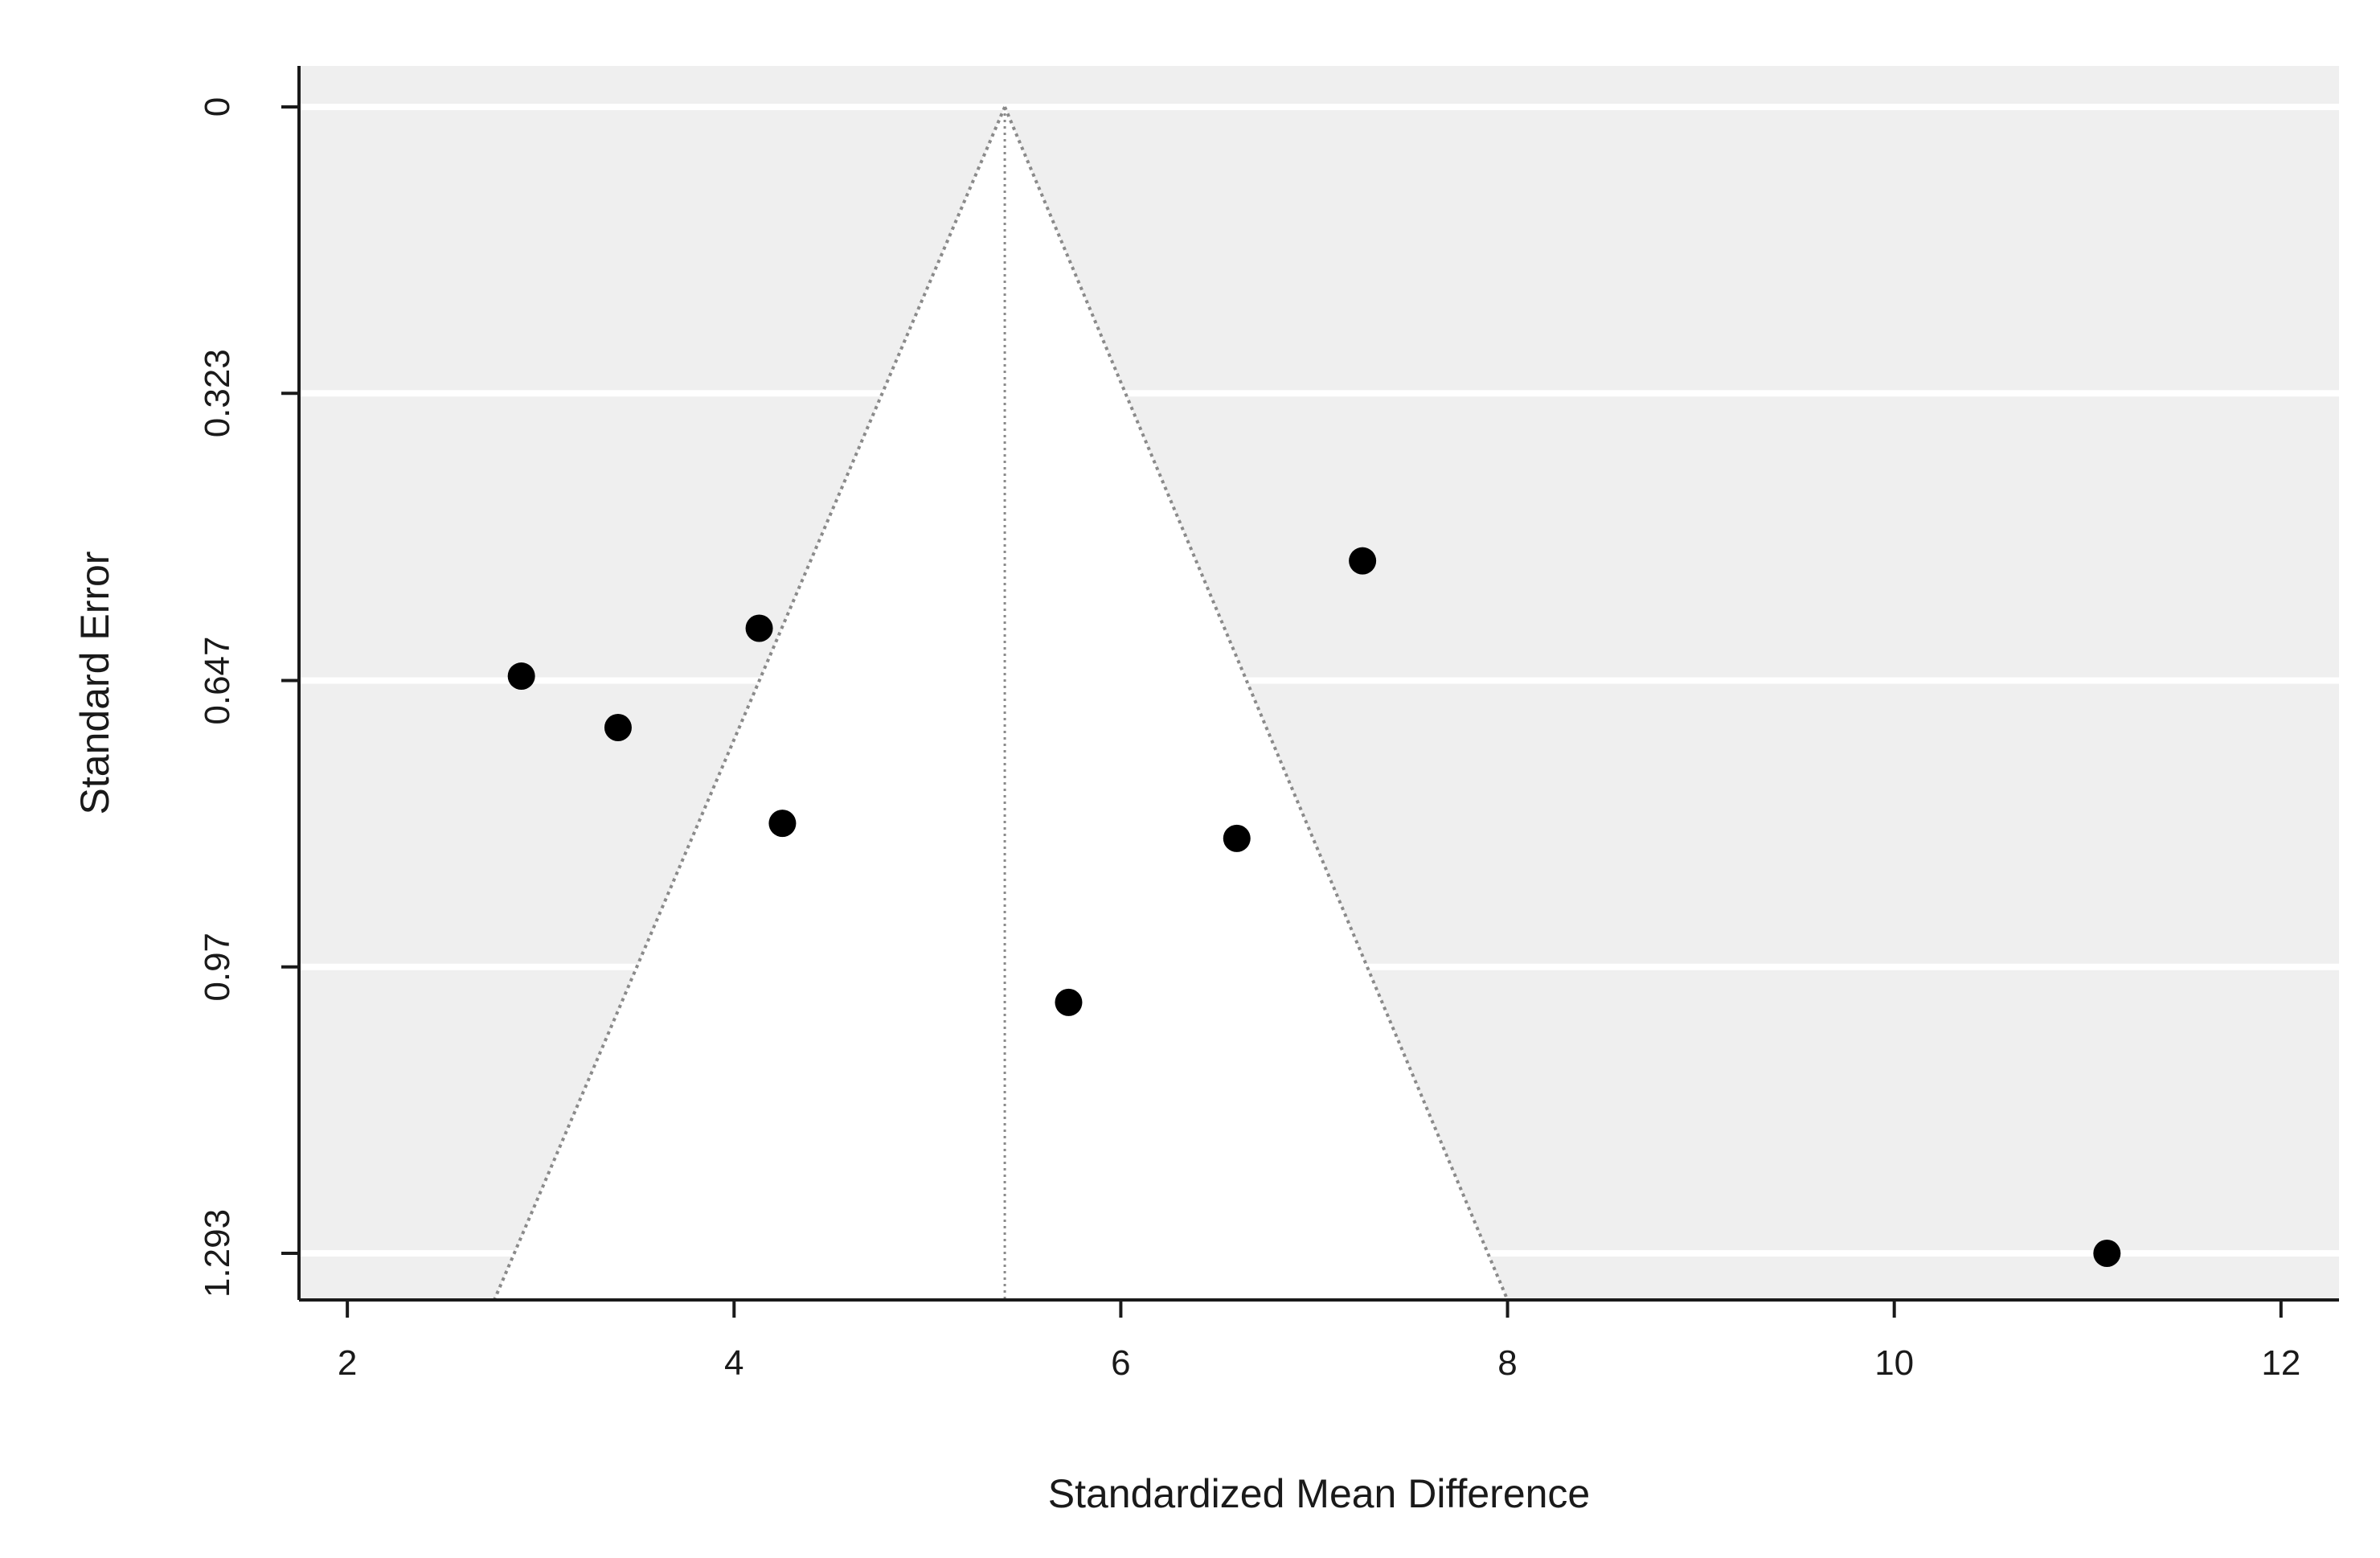 This screenshot has width=2380, height=1558. What do you see at coordinates (1319, 1341) in the screenshot?
I see `x-axis-ticks: 2 4 6 8 10 12` at bounding box center [1319, 1341].